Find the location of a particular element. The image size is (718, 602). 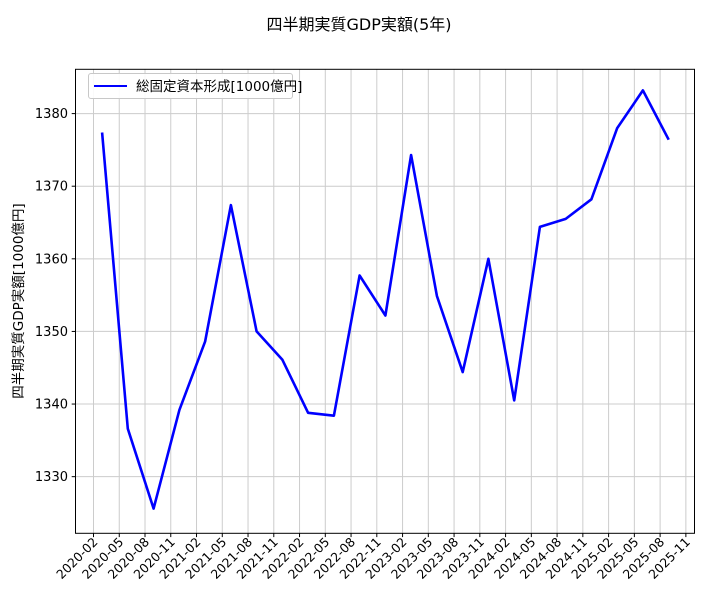

legend-box: 総固定資本形成[1000億円] is located at coordinates (195, 86).